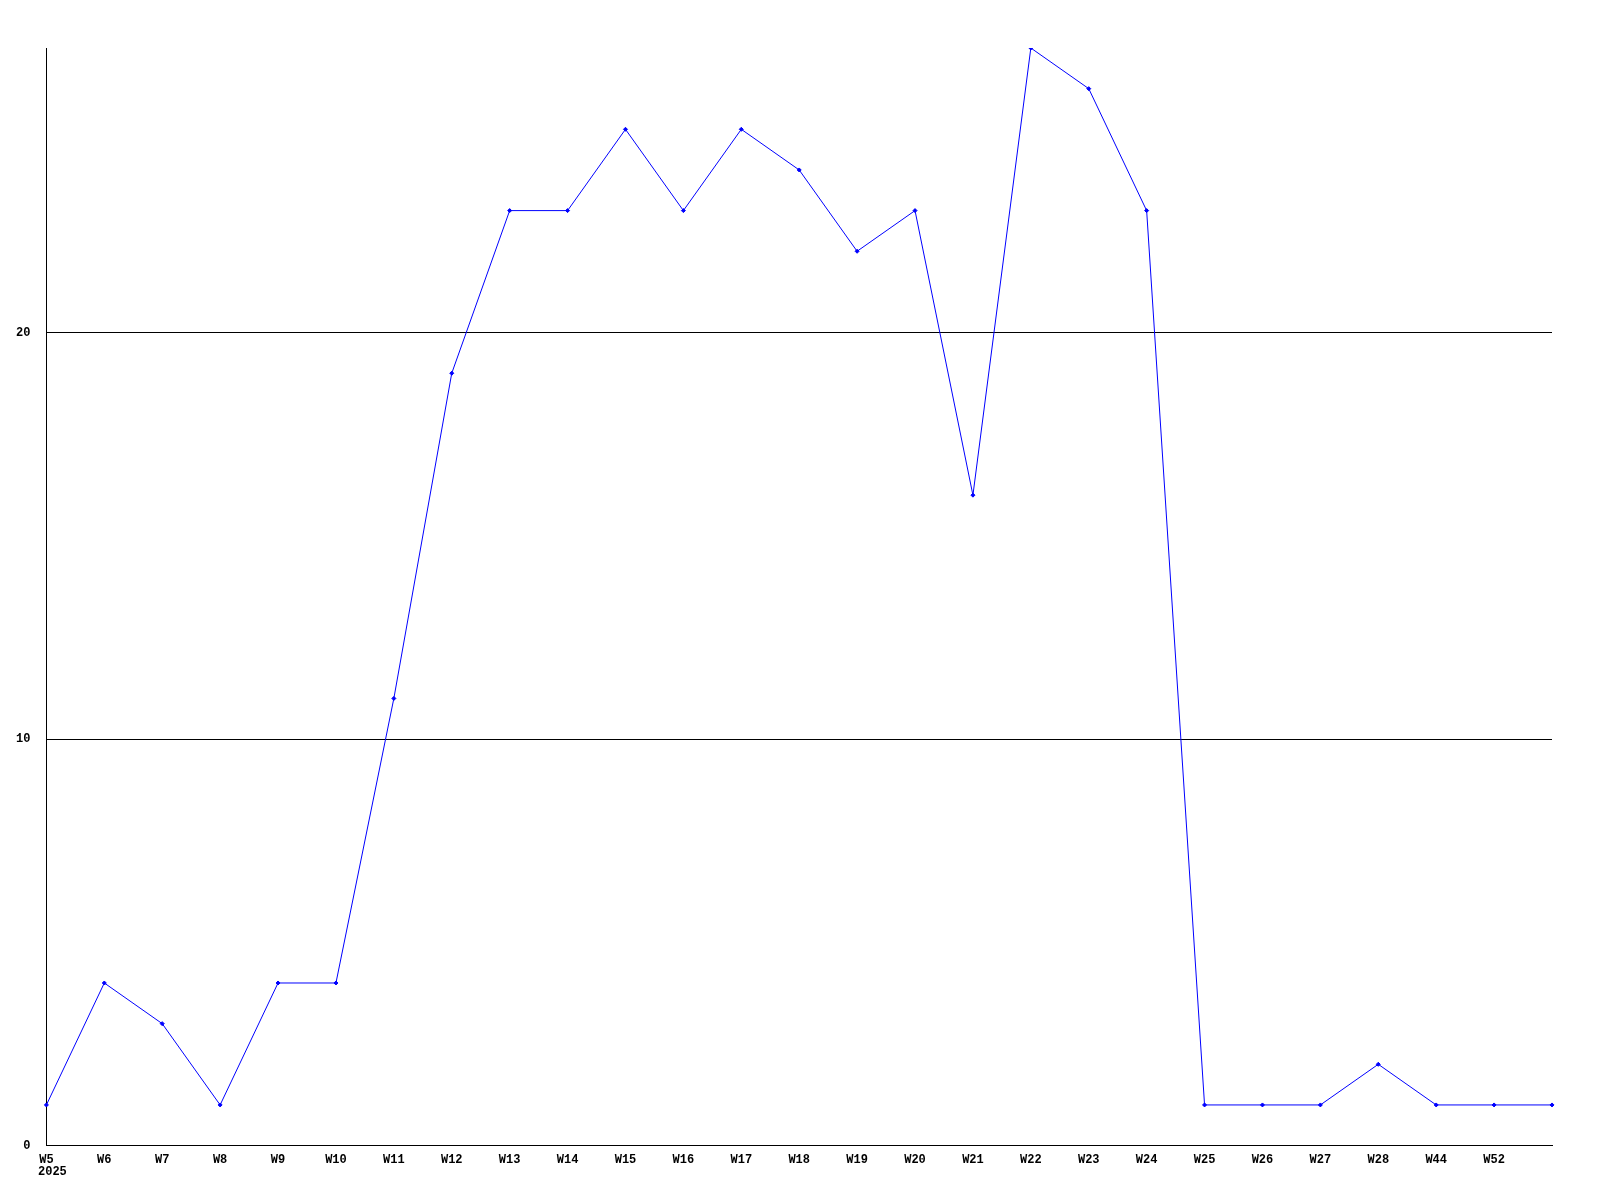 Image resolution: width=1600 pixels, height=1200 pixels. Describe the element at coordinates (1494, 1159) in the screenshot. I see `x-tick-label: W52` at that location.